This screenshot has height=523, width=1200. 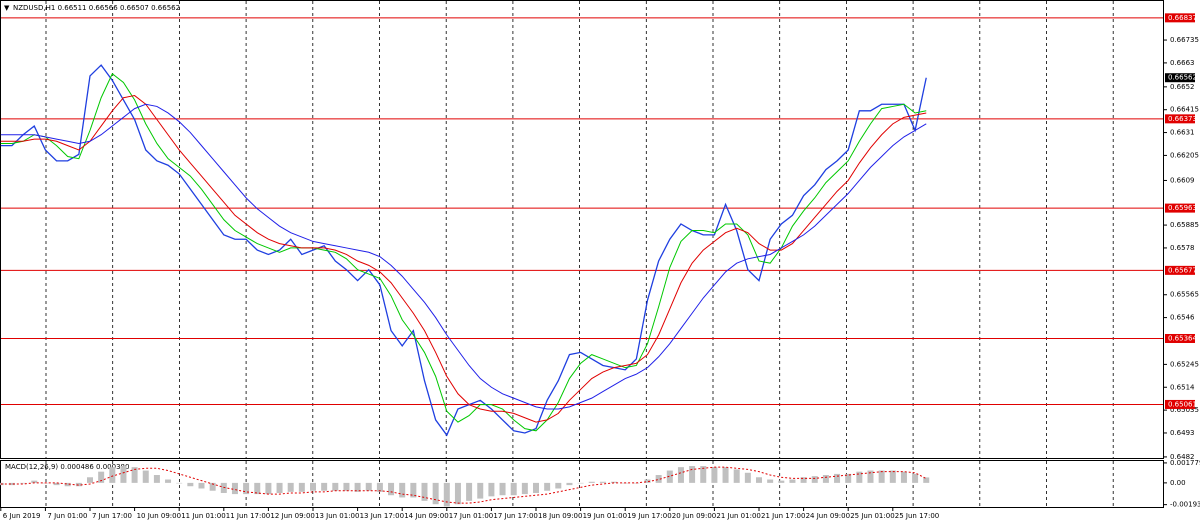 What do you see at coordinates (1185, 505) in the screenshot?
I see `y-tick-label: -0.001939` at bounding box center [1185, 505].